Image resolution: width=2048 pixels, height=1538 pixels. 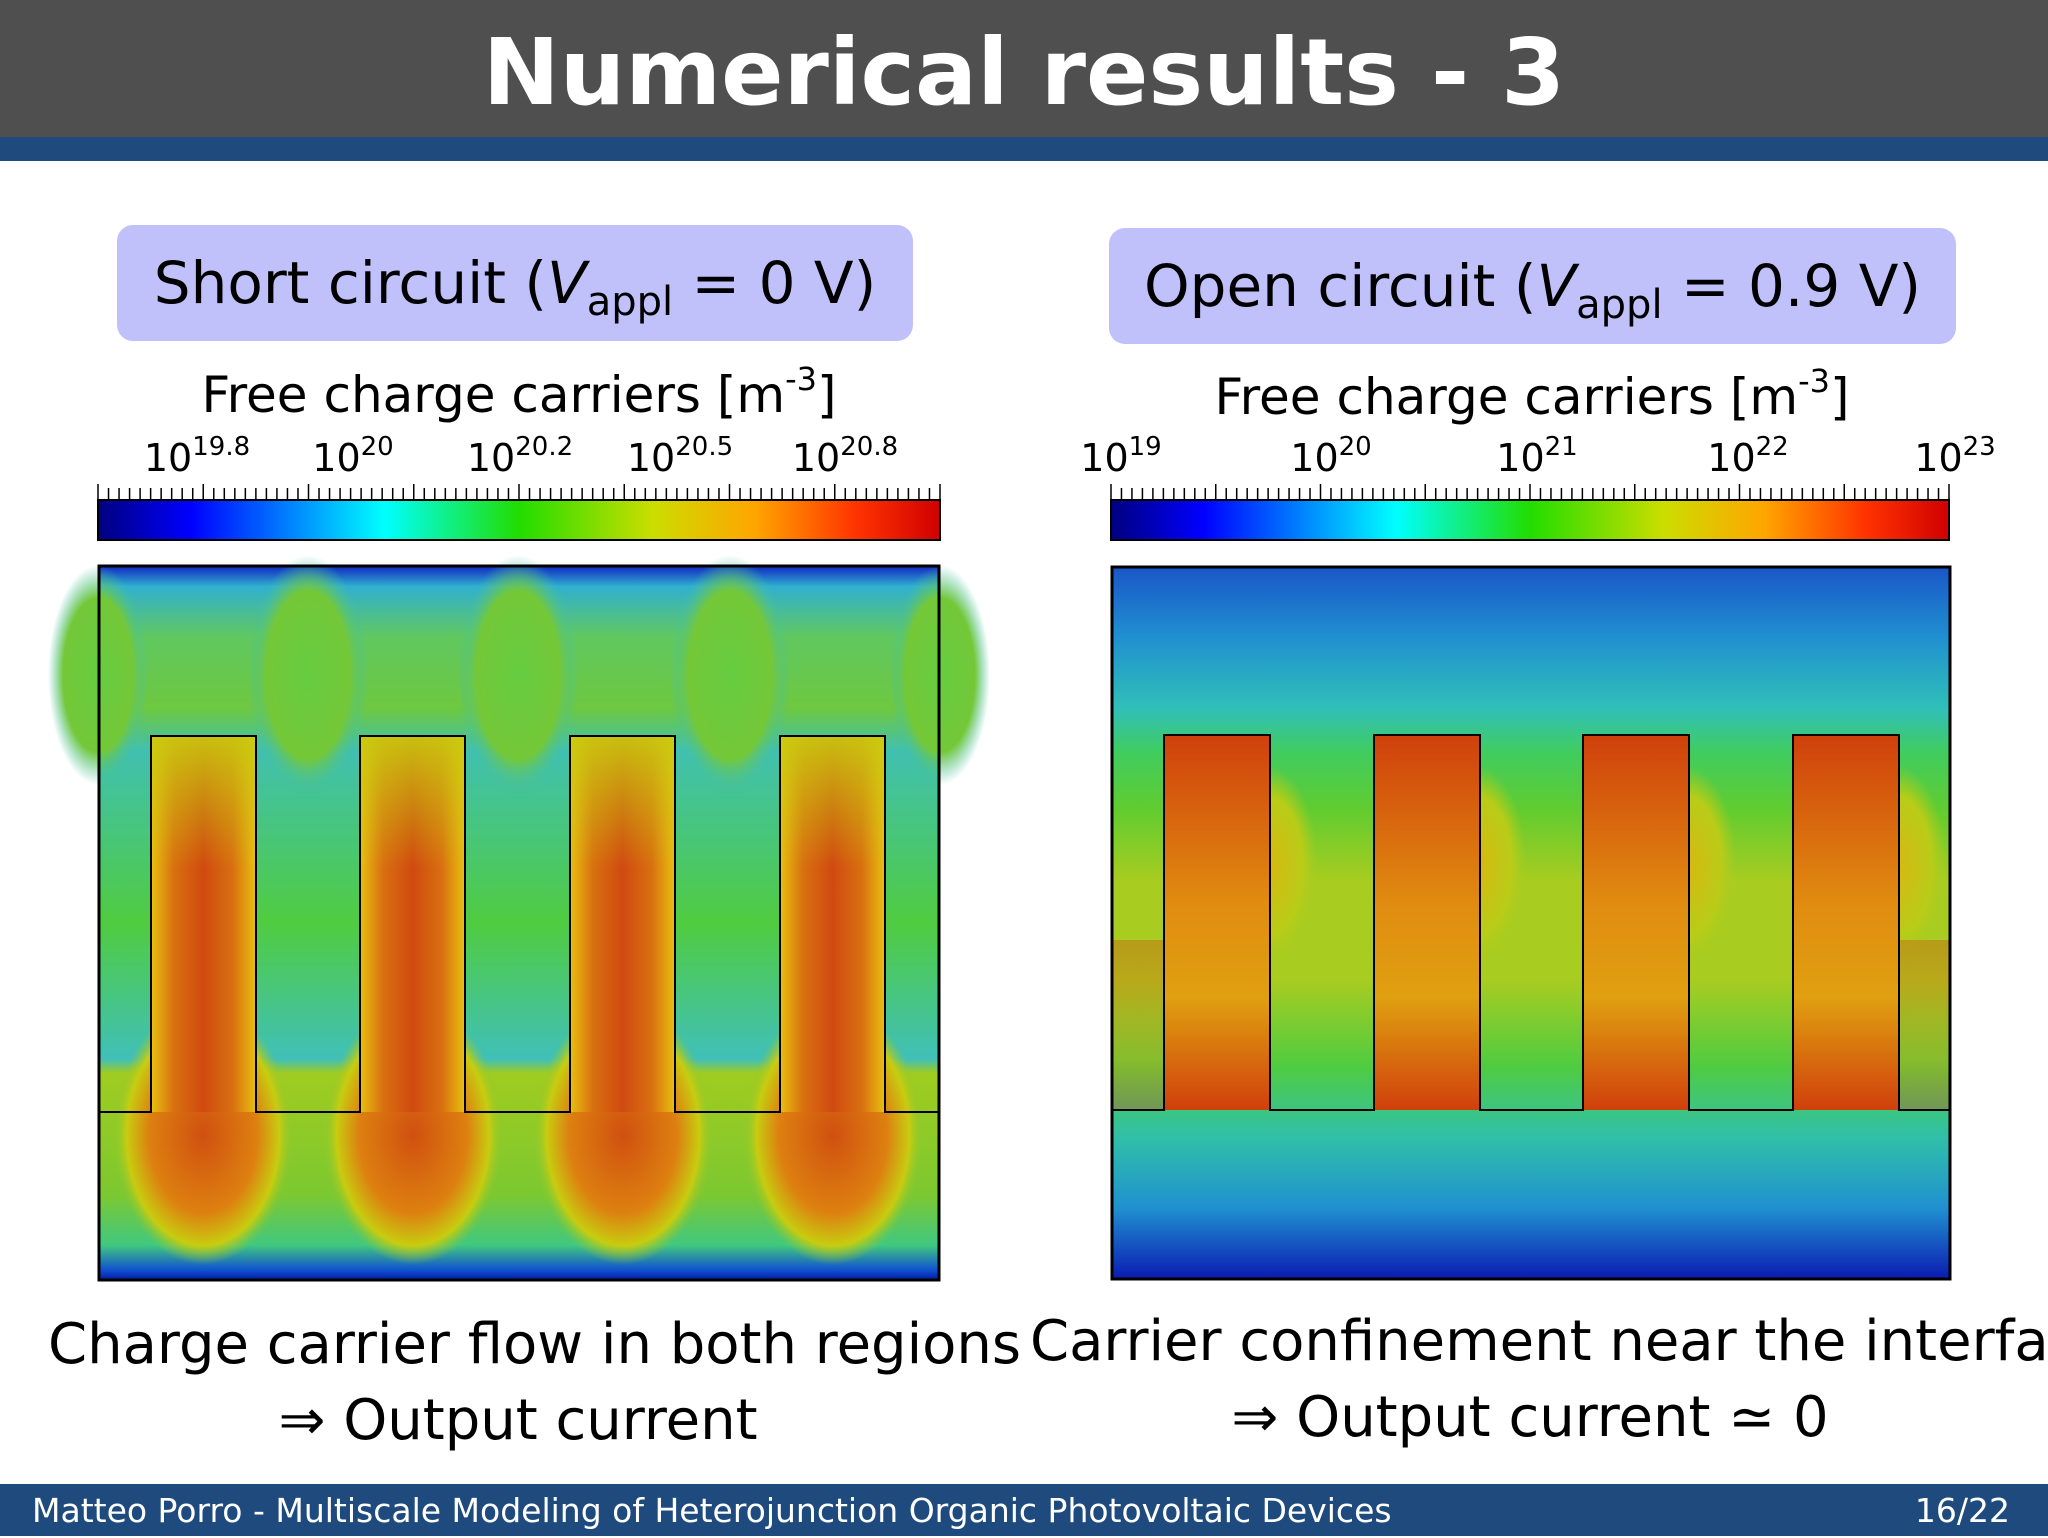 I want to click on short-circuit-interface, so click(x=519, y=924).